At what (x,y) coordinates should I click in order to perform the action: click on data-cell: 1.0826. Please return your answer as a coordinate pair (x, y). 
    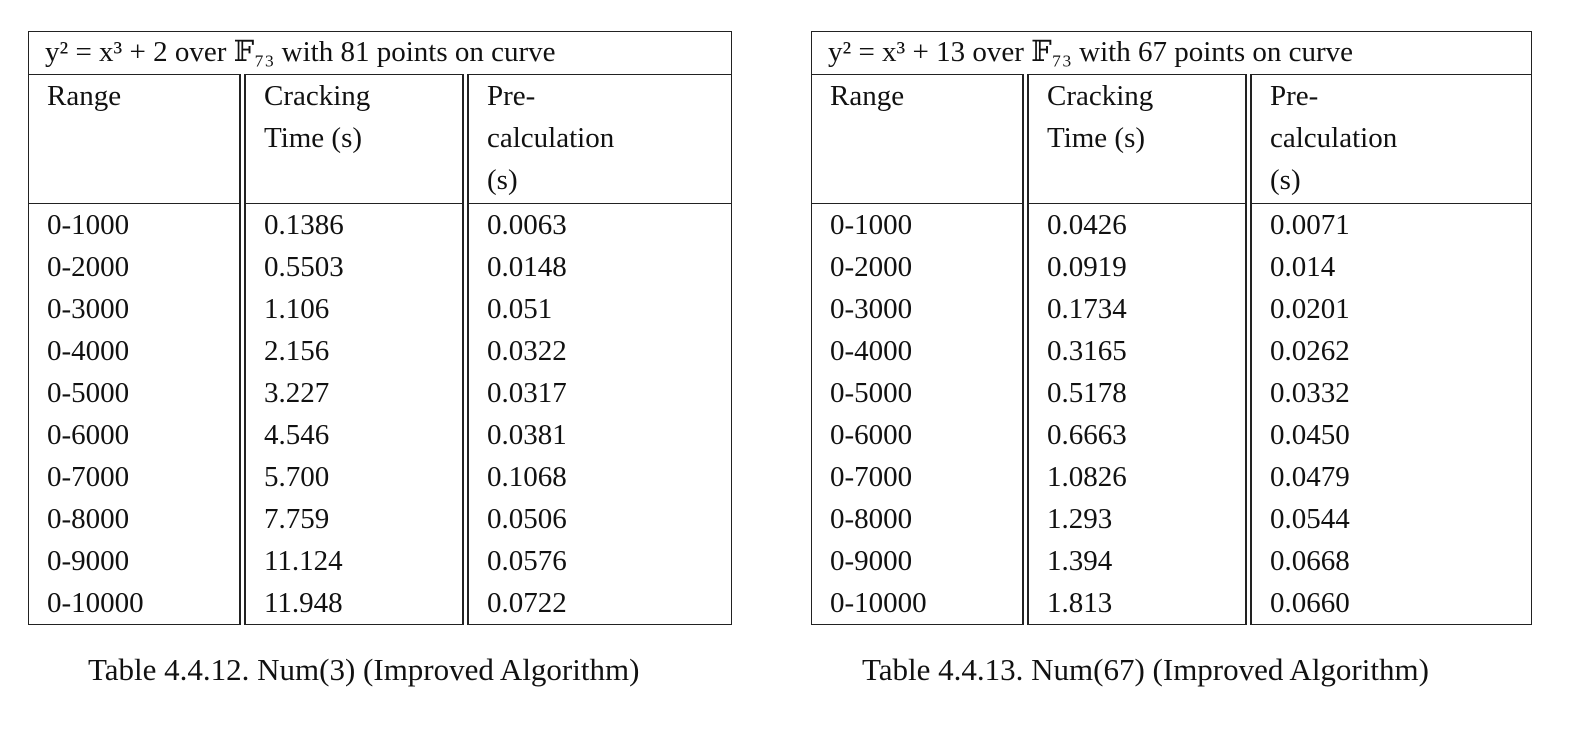
    Looking at the image, I should click on (1135, 477).